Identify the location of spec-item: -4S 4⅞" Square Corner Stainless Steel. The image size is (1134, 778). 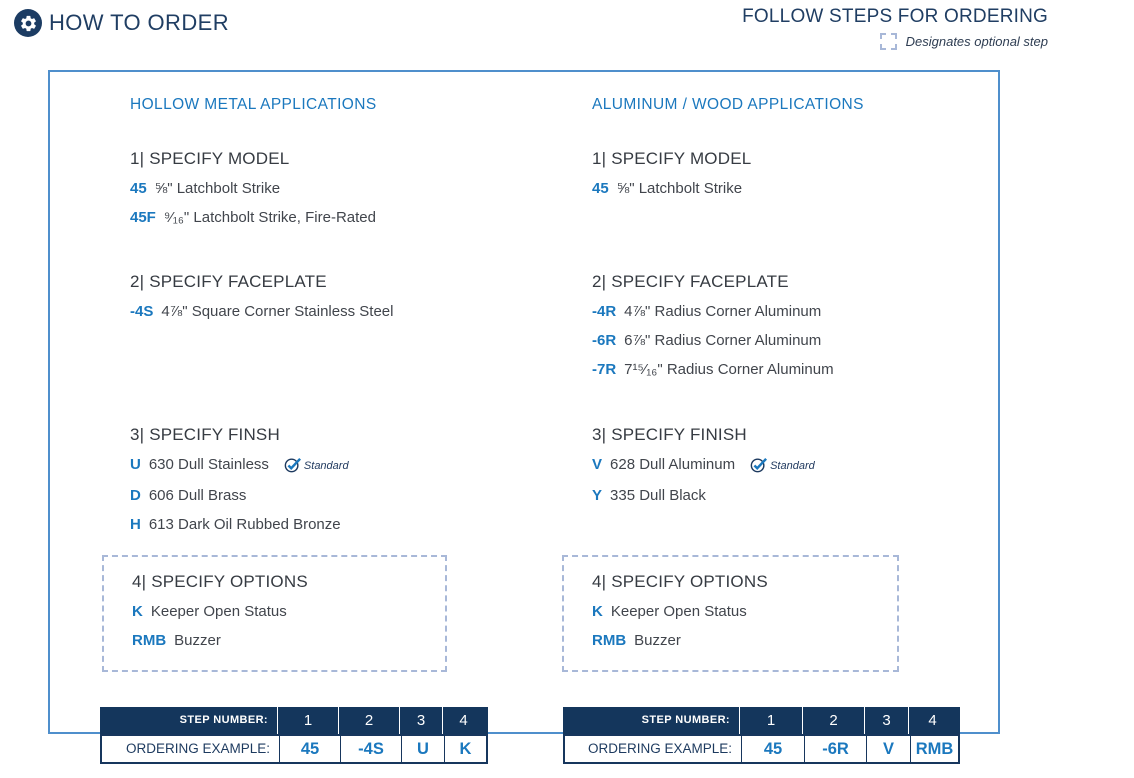
(261, 311).